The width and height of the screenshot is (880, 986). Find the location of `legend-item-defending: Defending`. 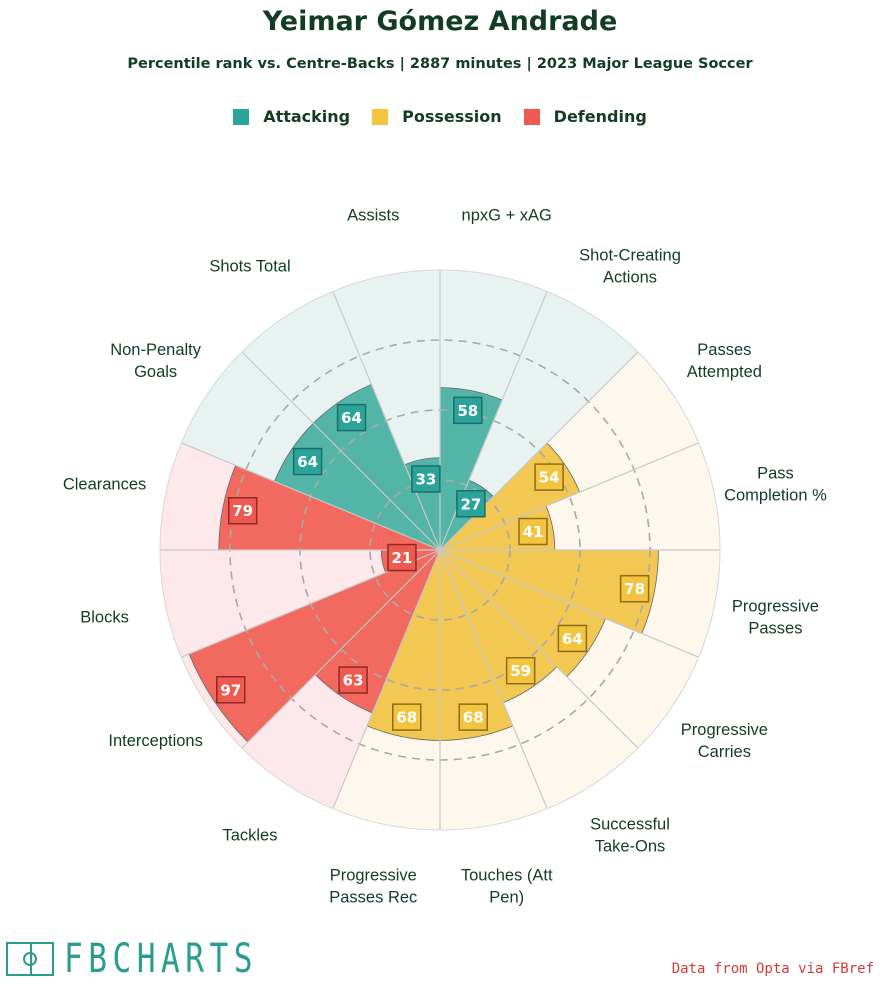

legend-item-defending: Defending is located at coordinates (585, 116).